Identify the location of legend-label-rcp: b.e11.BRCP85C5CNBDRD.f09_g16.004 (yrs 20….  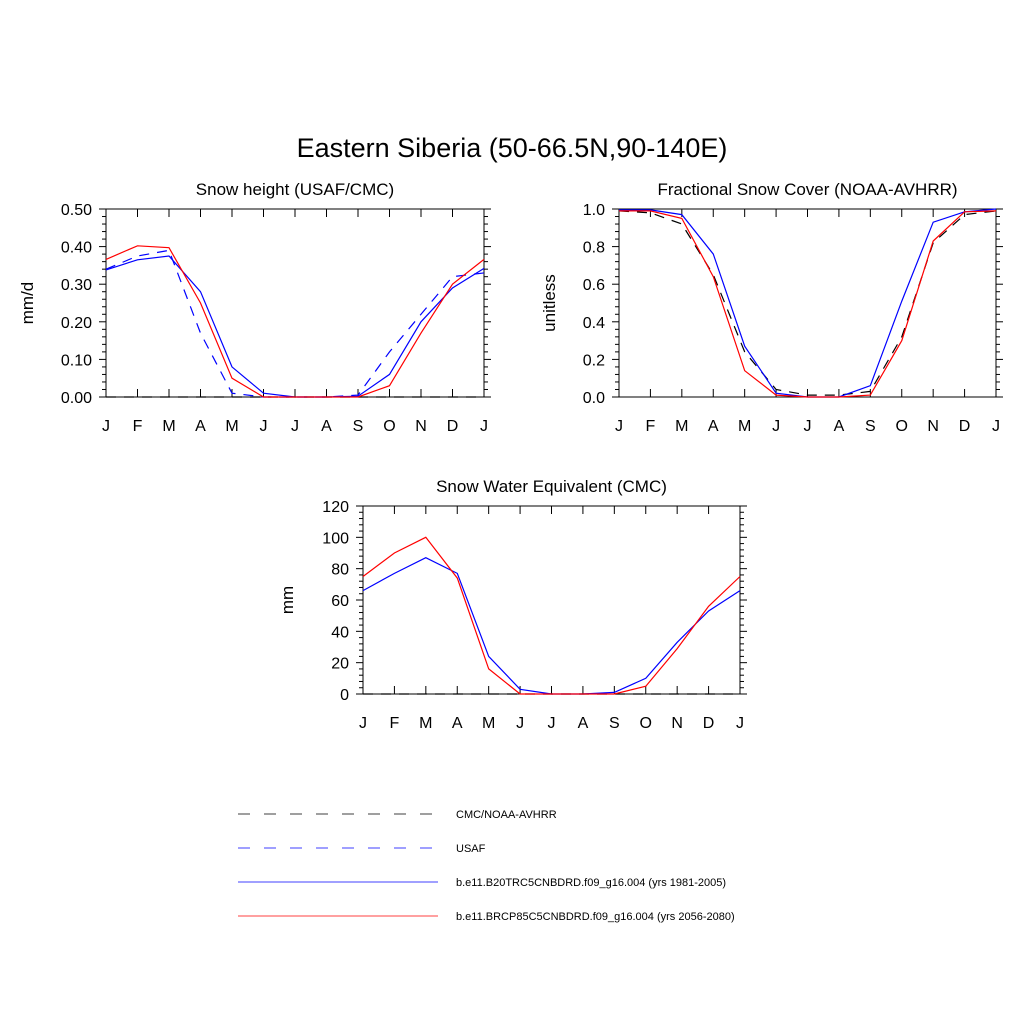
(595, 917).